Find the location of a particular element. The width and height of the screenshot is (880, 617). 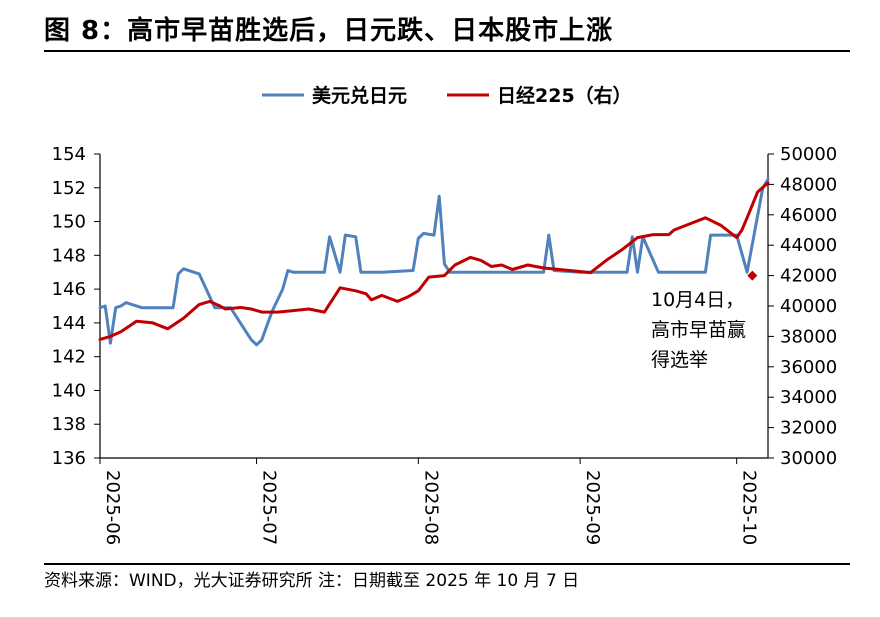

x-tick-label: 2025-08 is located at coordinates (430, 507).